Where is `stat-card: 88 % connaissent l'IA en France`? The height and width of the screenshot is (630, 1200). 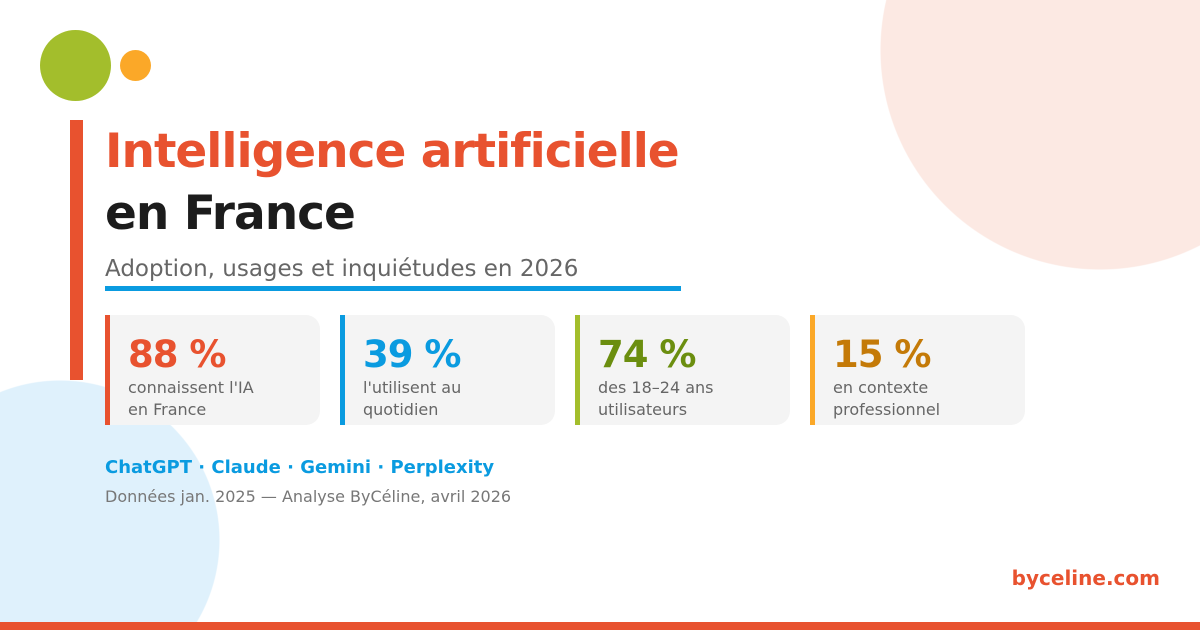
stat-card: 88 % connaissent l'IA en France is located at coordinates (212, 370).